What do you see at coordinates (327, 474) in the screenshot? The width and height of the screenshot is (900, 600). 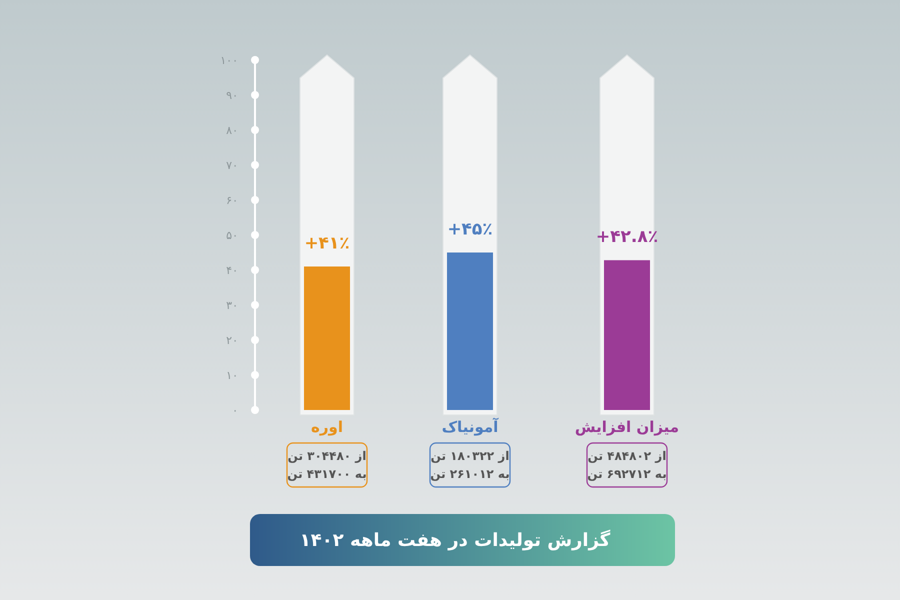 I see `text: به ۴۳۱۷۰۰ تن` at bounding box center [327, 474].